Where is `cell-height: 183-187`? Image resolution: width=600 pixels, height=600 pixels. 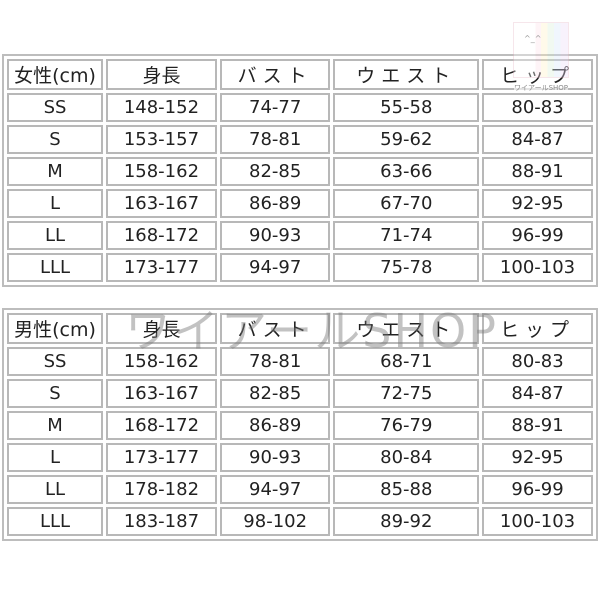 cell-height: 183-187 is located at coordinates (161, 521).